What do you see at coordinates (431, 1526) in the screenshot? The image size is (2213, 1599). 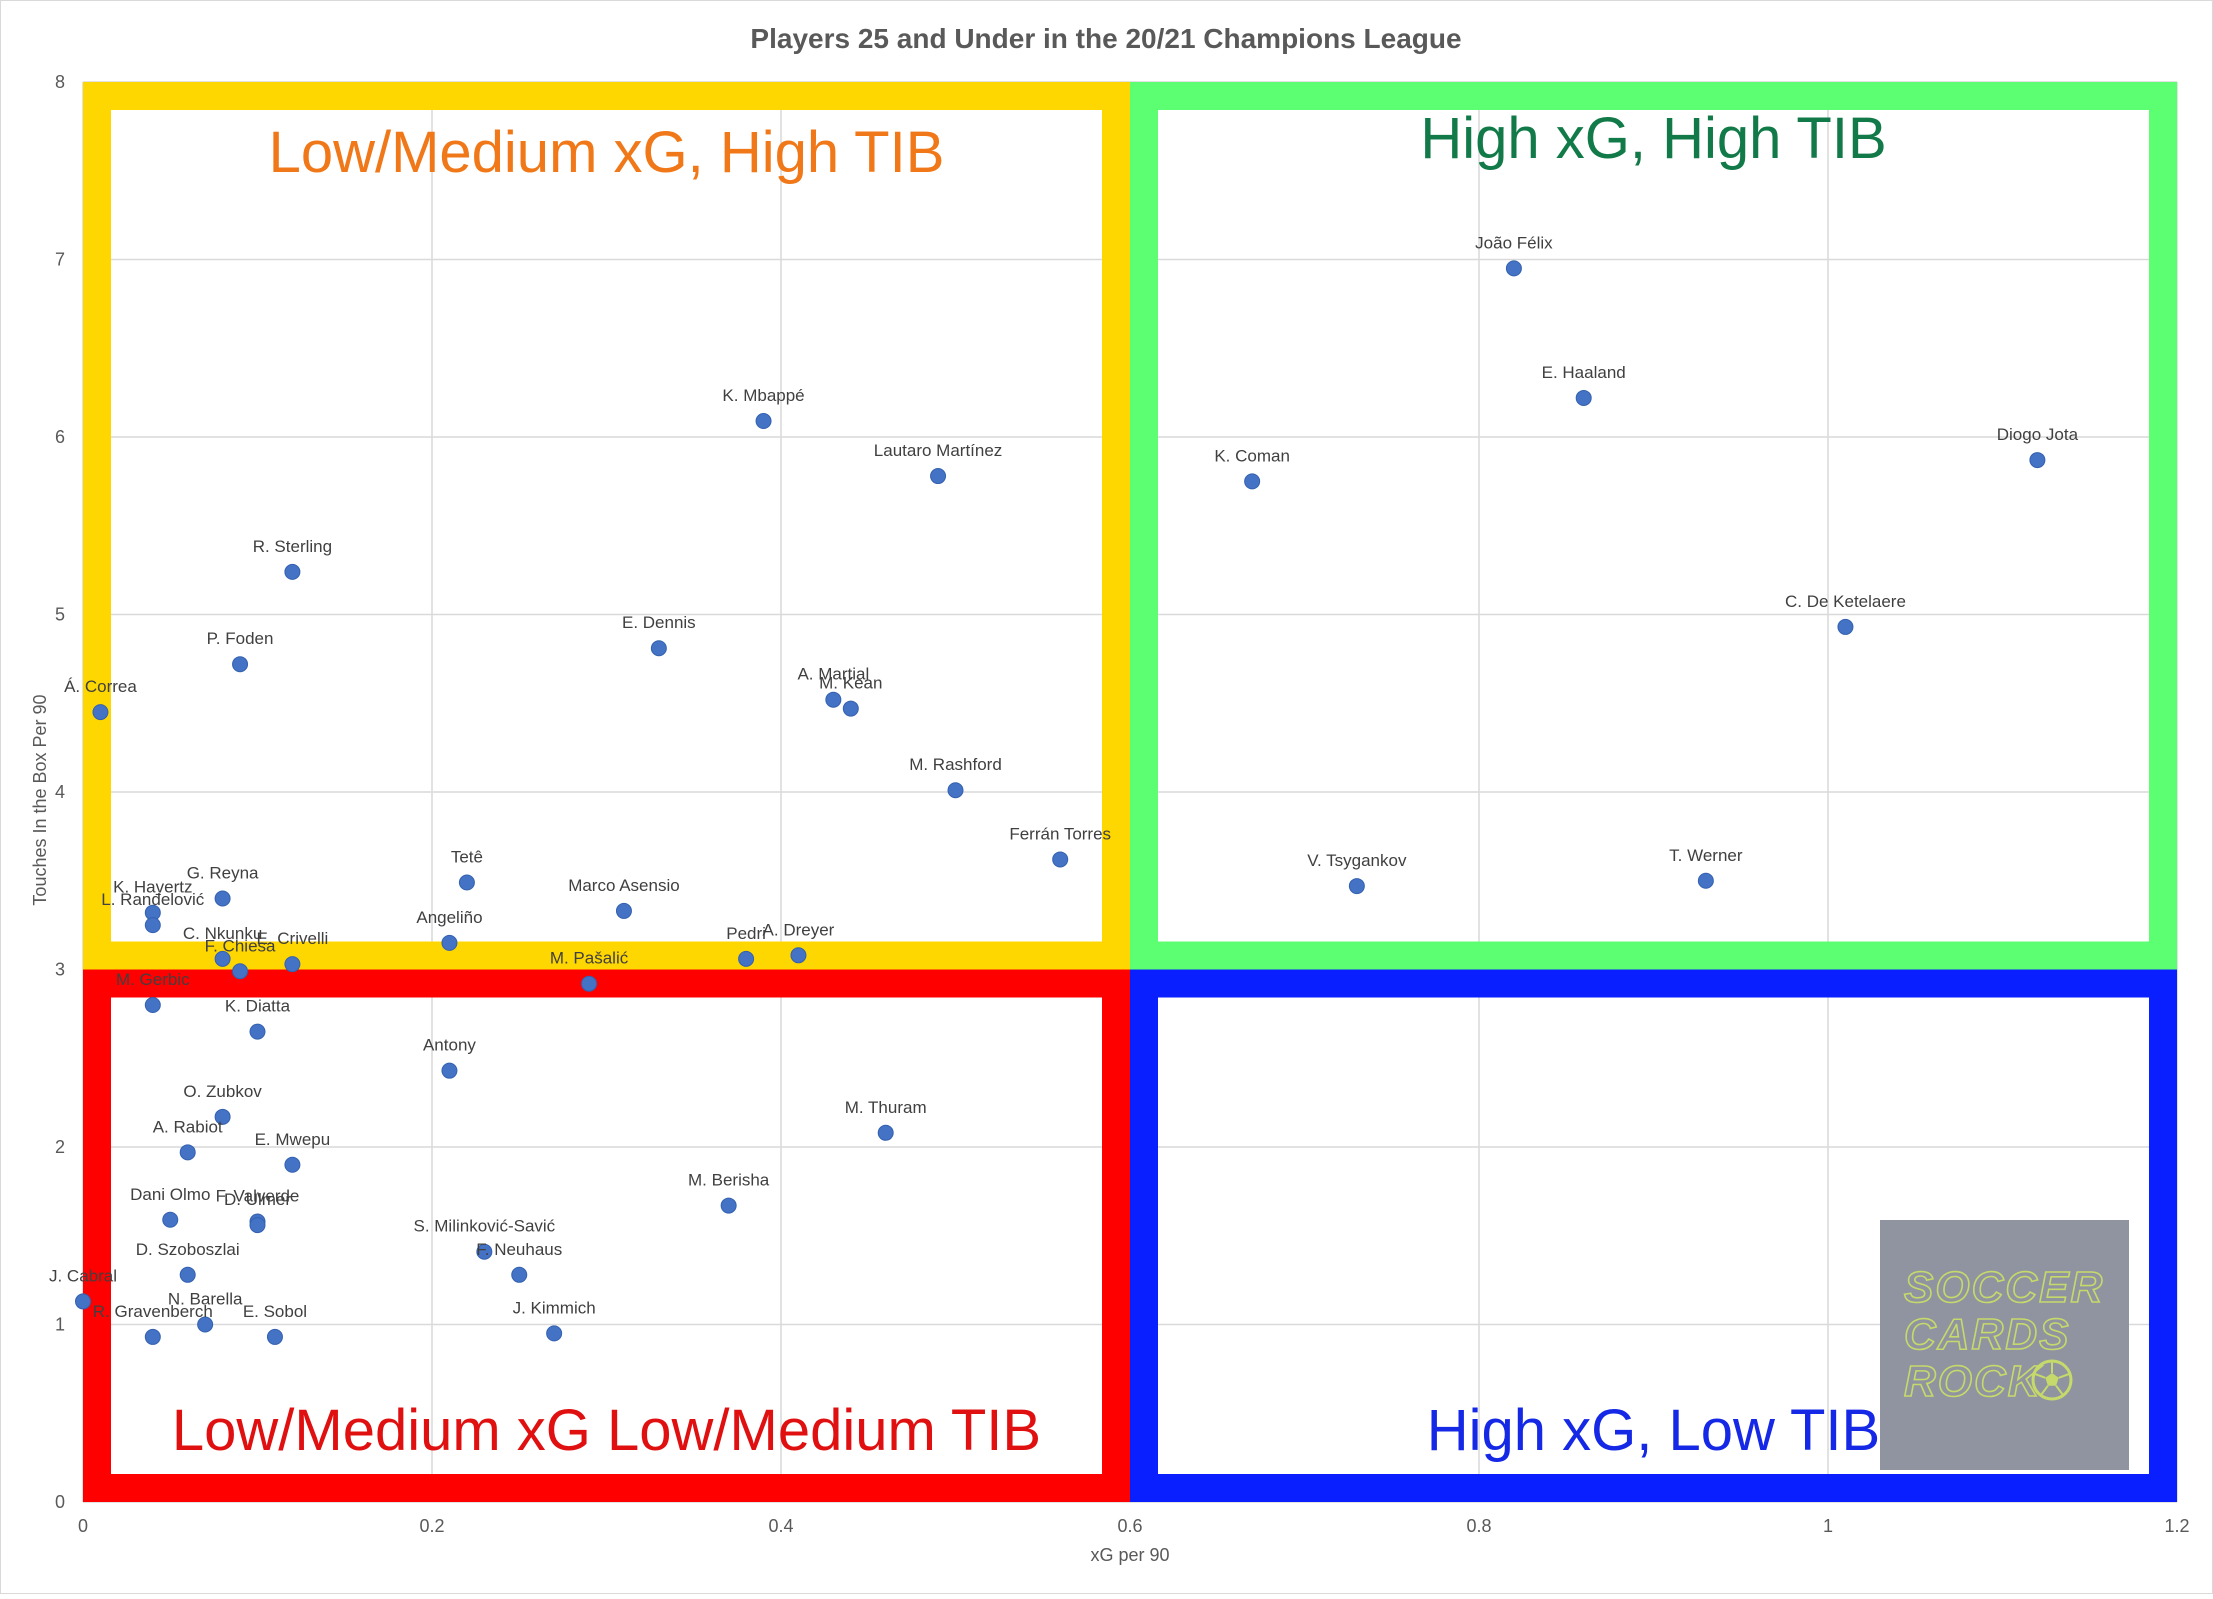 I see `x-tick-label: 0.2` at bounding box center [431, 1526].